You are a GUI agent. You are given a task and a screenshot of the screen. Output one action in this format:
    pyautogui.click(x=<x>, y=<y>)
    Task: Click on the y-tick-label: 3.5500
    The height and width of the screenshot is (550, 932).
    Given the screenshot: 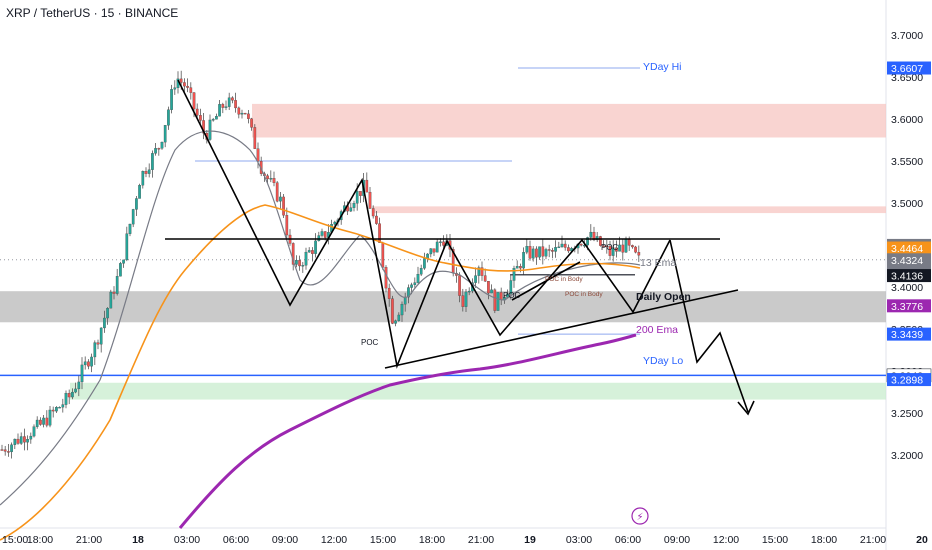 What is the action you would take?
    pyautogui.click(x=907, y=162)
    